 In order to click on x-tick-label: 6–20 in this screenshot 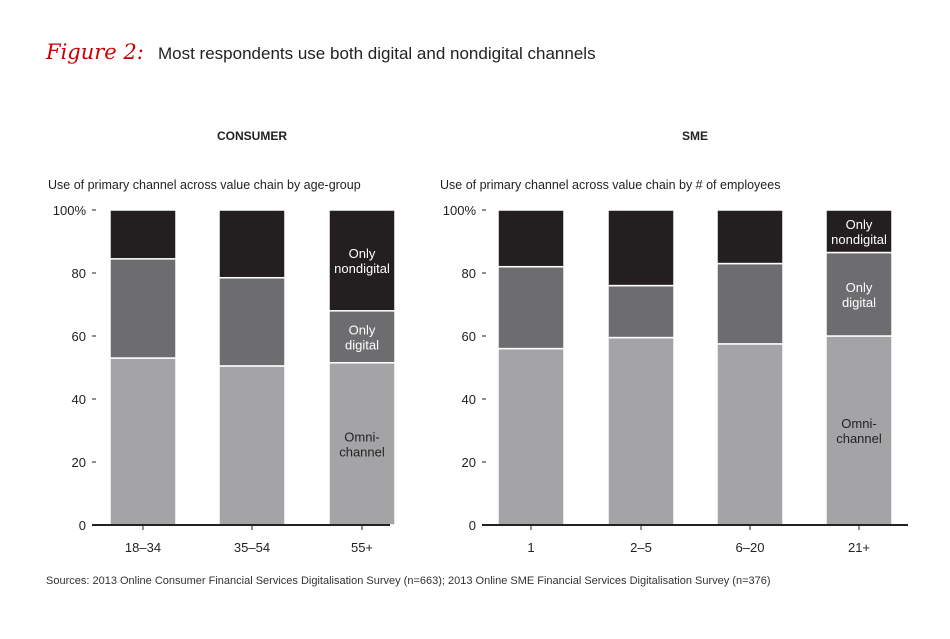, I will do `click(750, 547)`.